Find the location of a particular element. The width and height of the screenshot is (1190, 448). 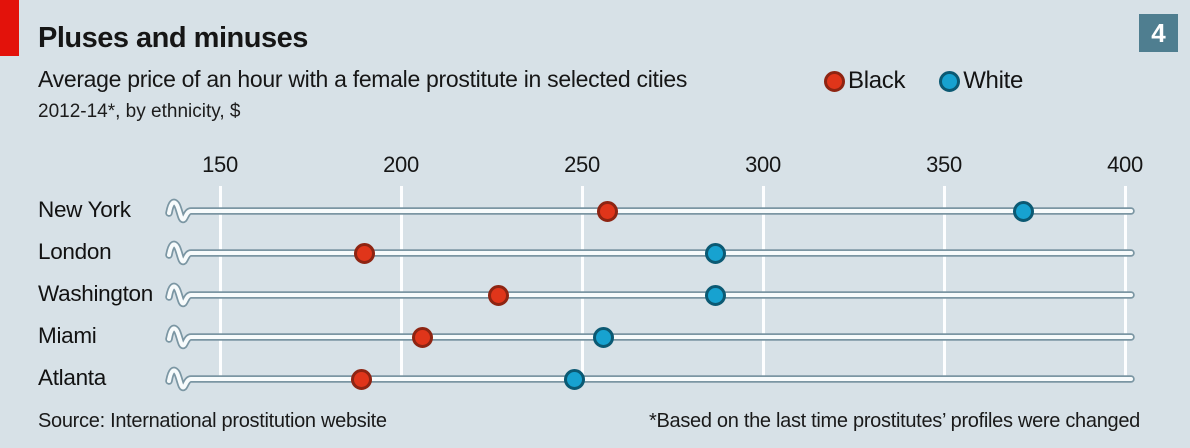

city-label: Miami is located at coordinates (67, 335).